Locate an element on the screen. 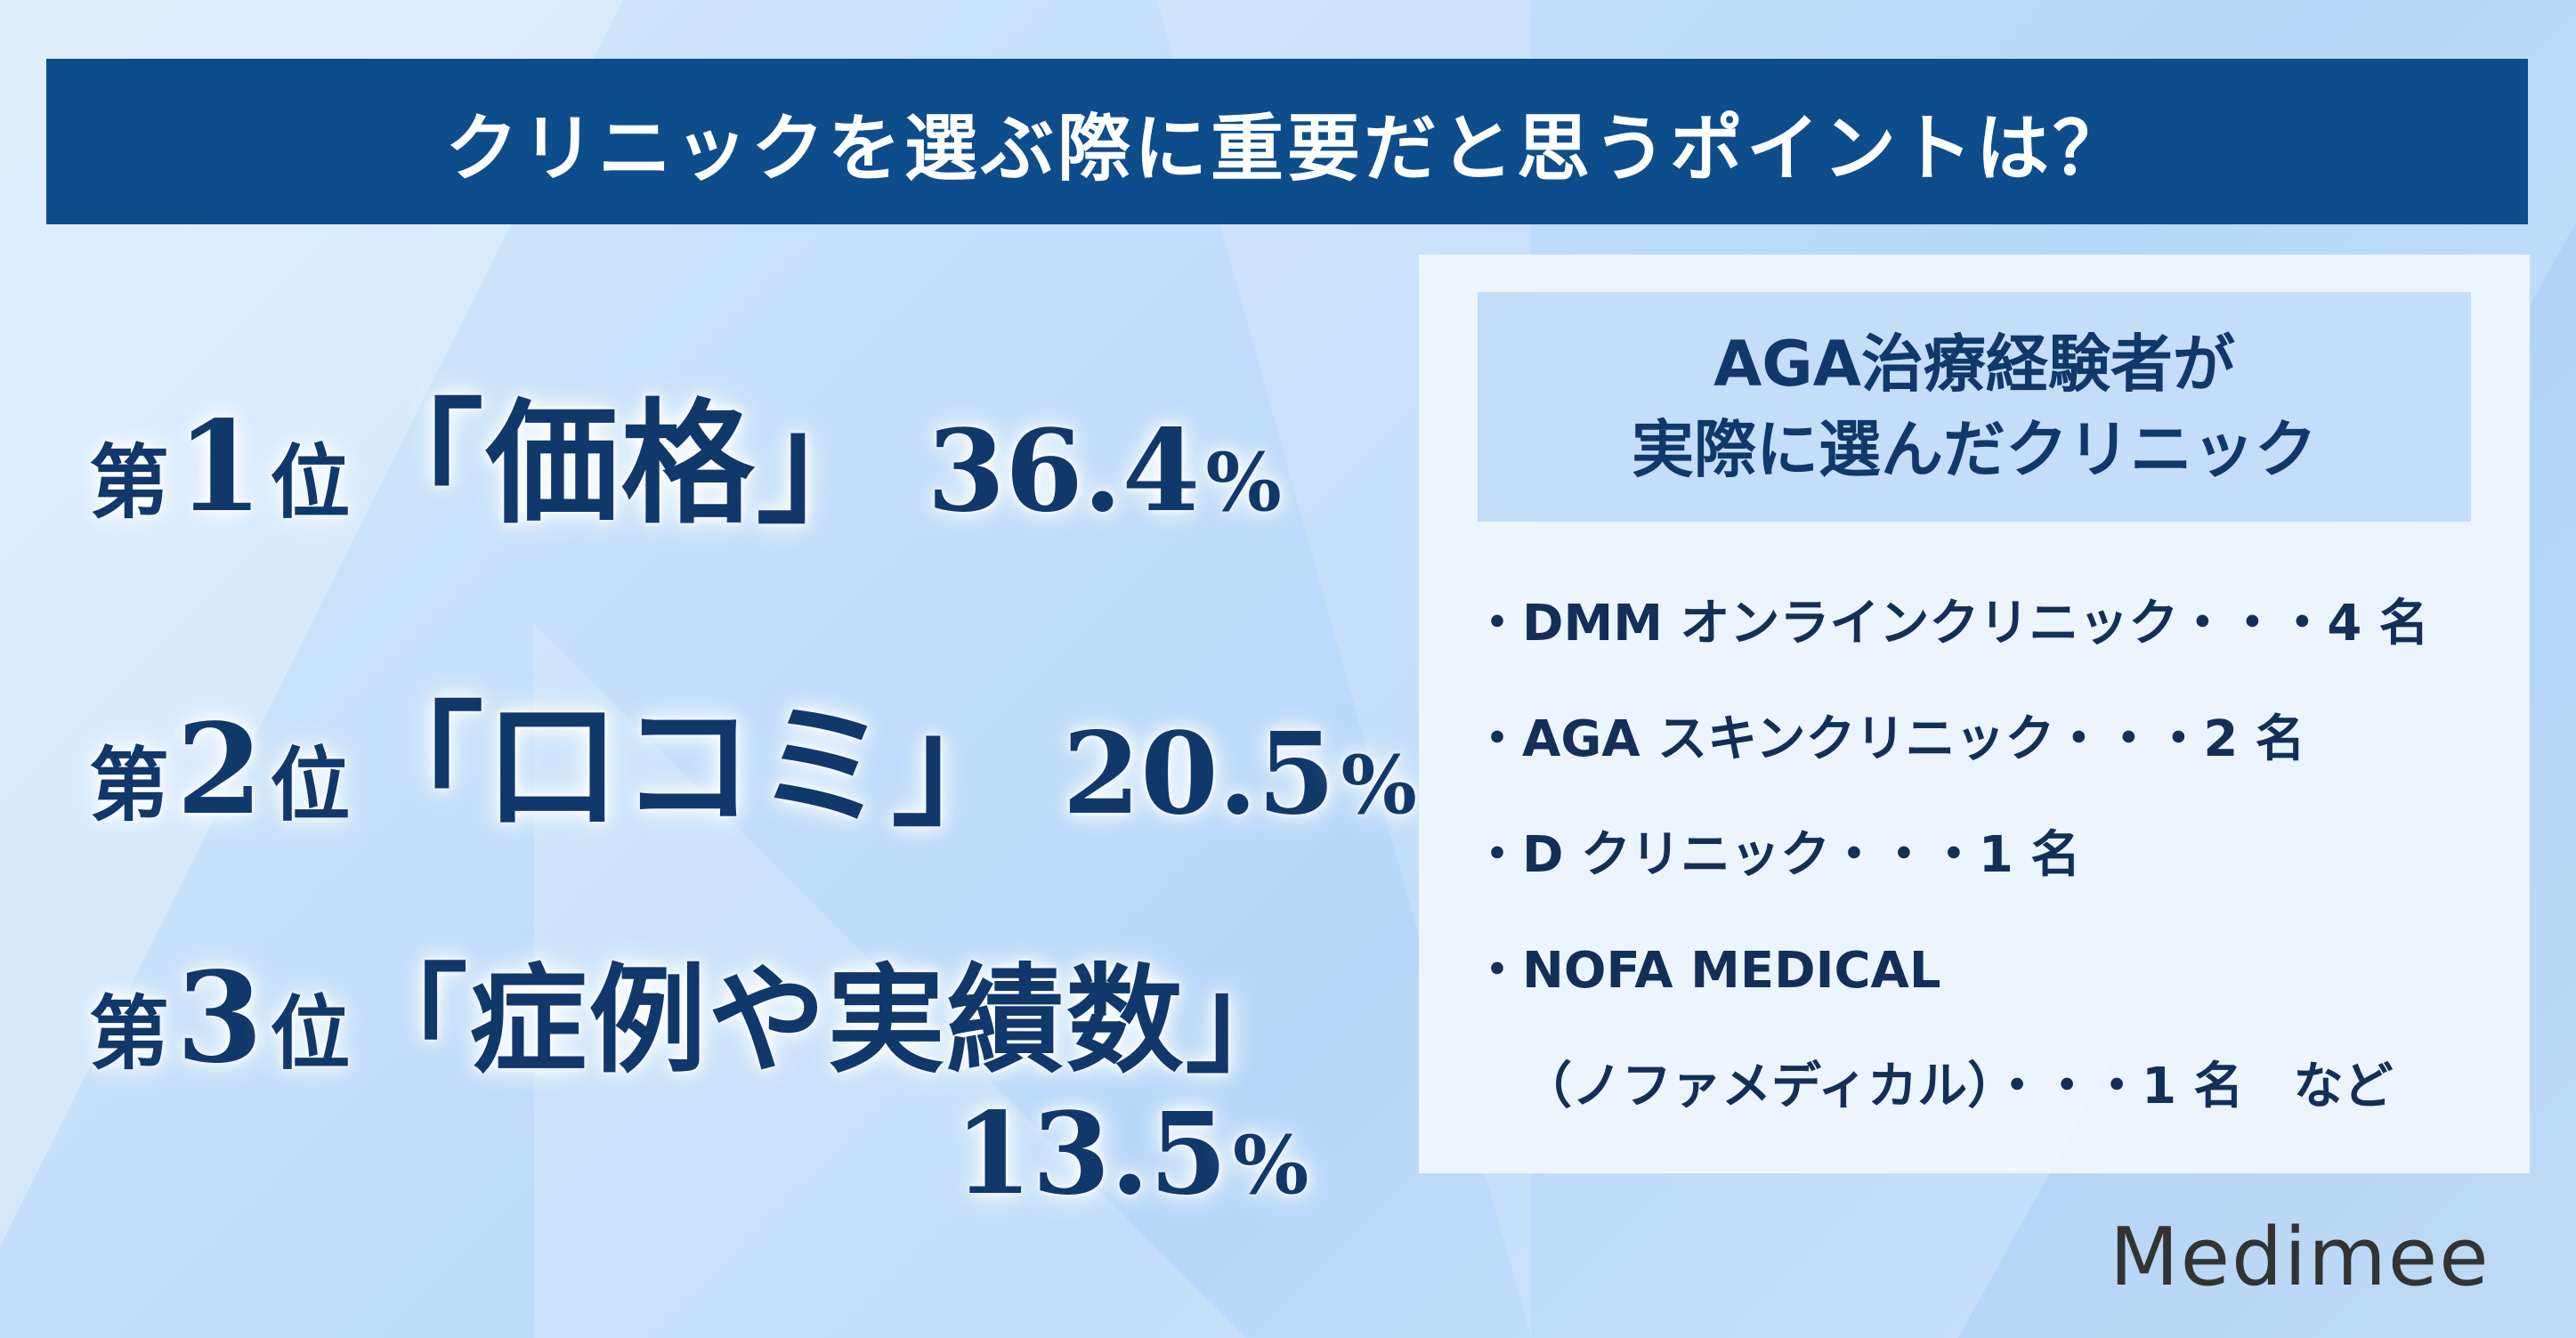 The image size is (2576, 1338). list-item: ・AGA スキンクリニック・・・2 名 is located at coordinates (1888, 739).